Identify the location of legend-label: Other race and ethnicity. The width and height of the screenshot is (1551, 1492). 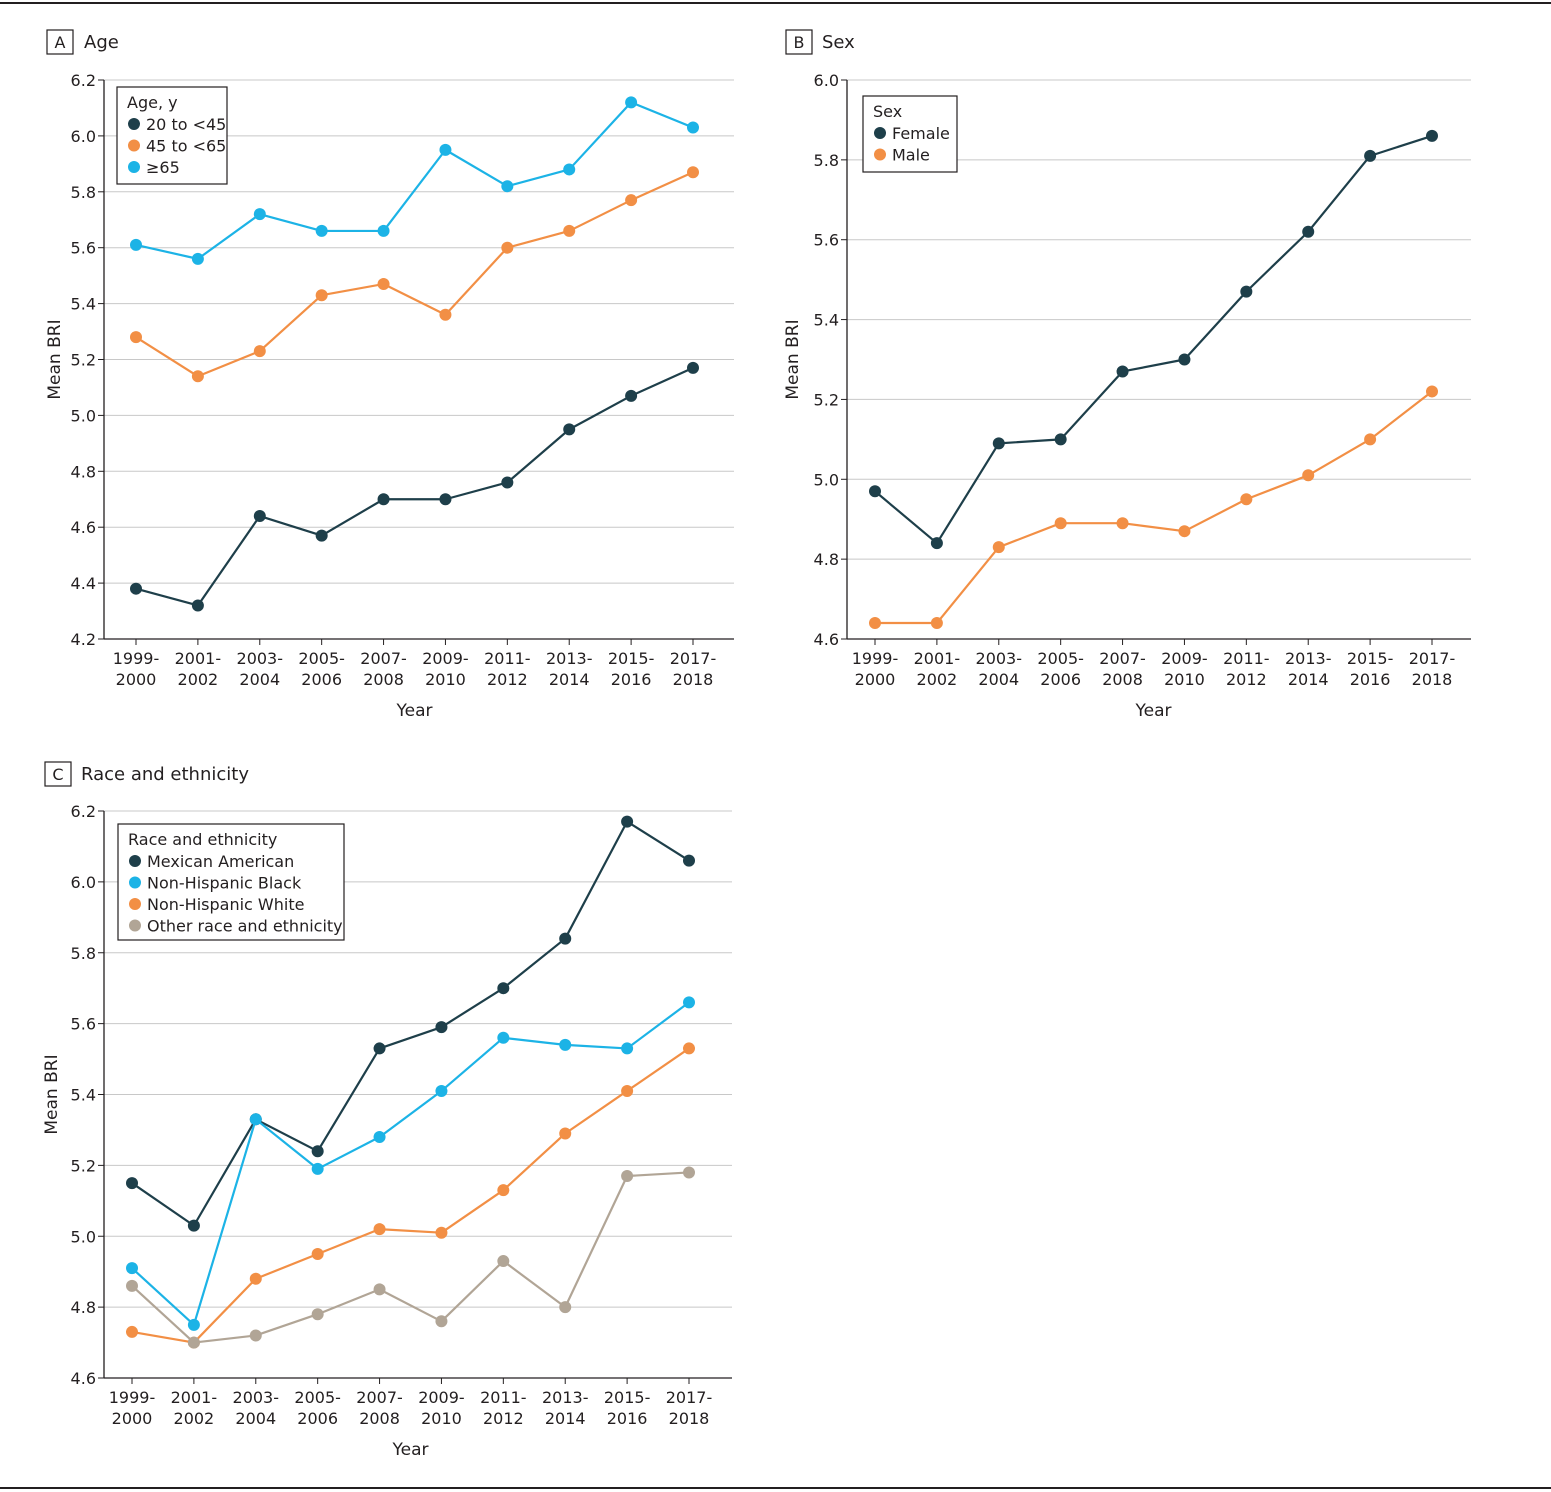
(245, 926).